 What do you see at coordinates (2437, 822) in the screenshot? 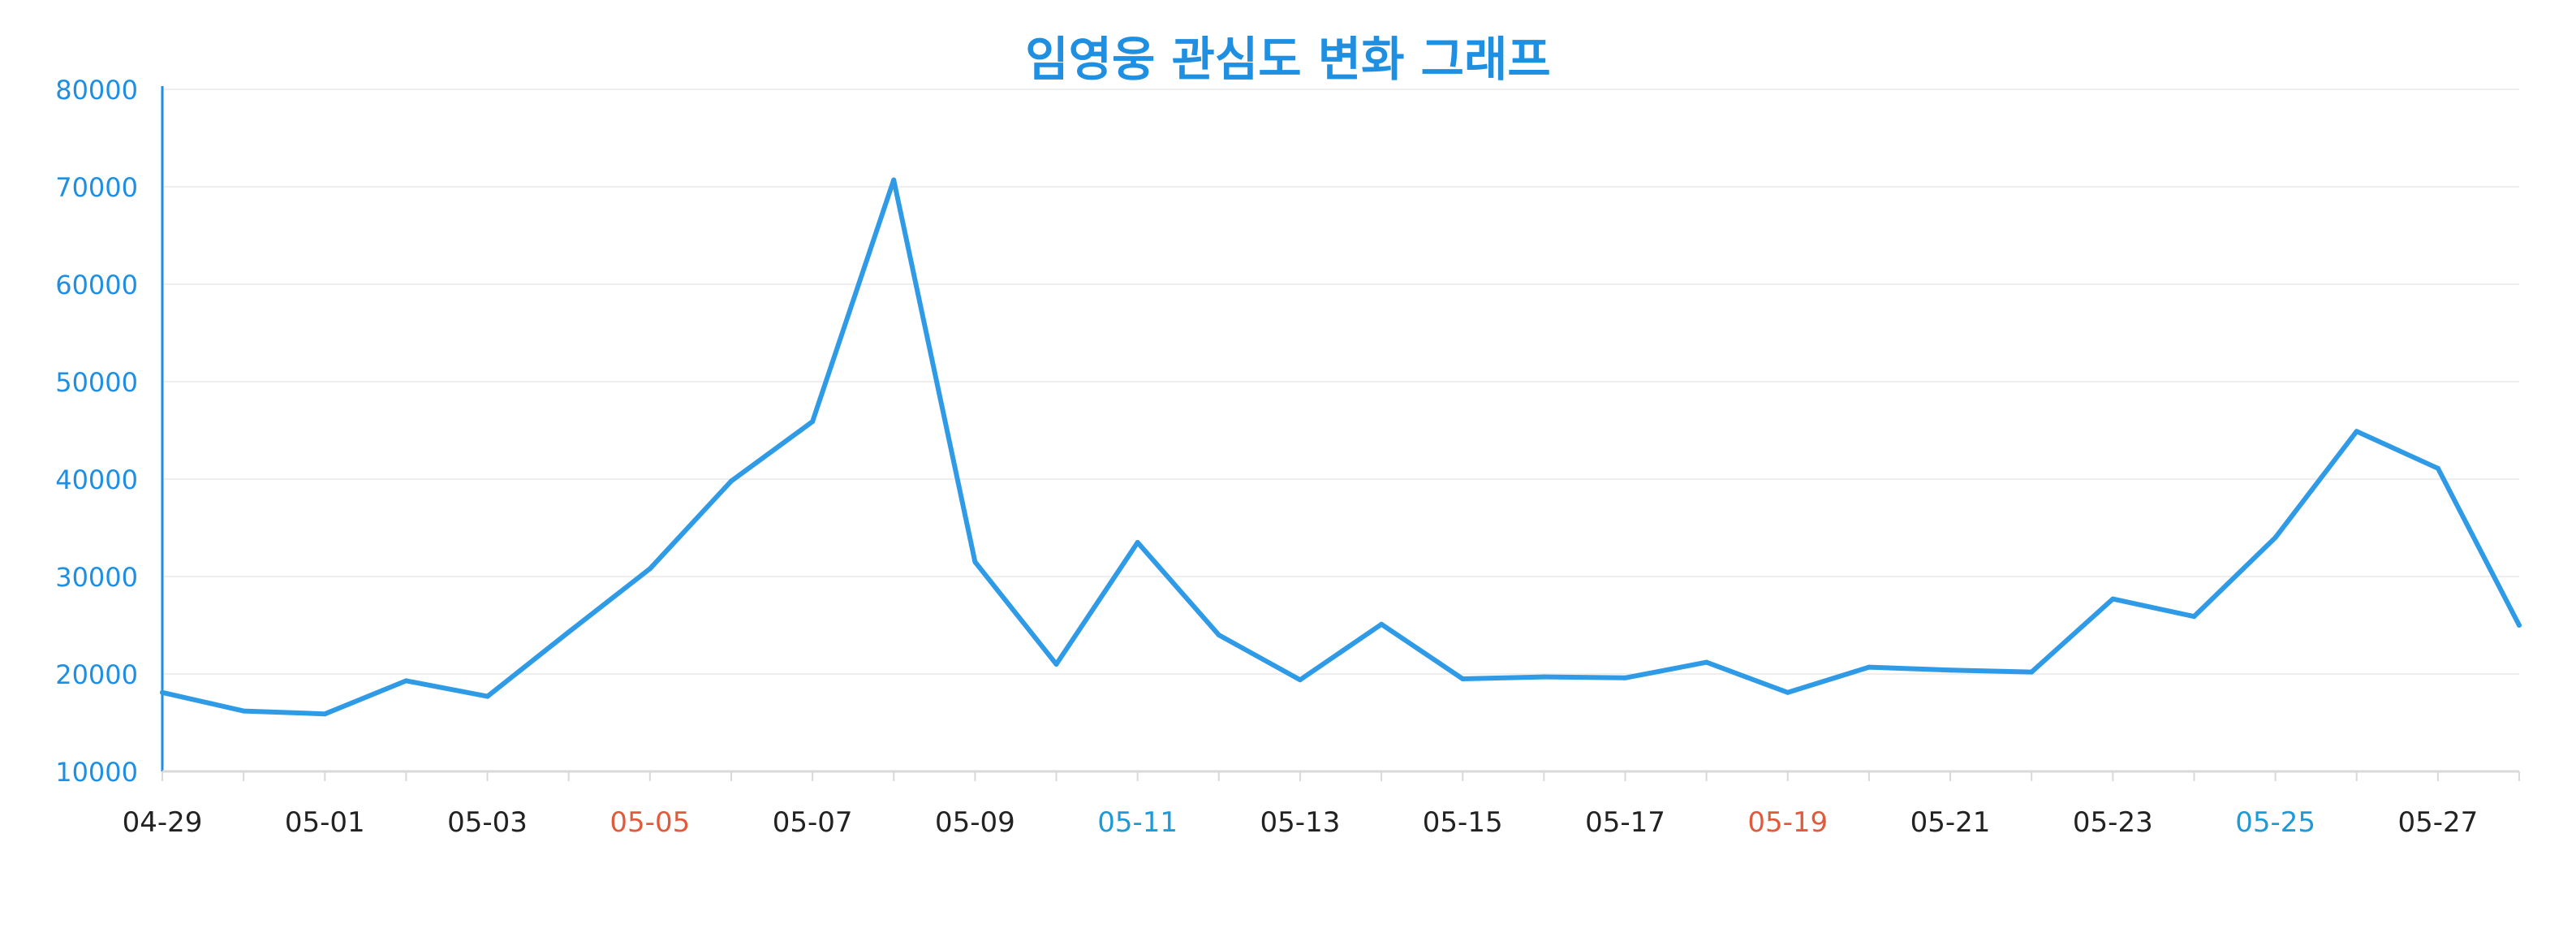
I see `x-tick-label: 05-27` at bounding box center [2437, 822].